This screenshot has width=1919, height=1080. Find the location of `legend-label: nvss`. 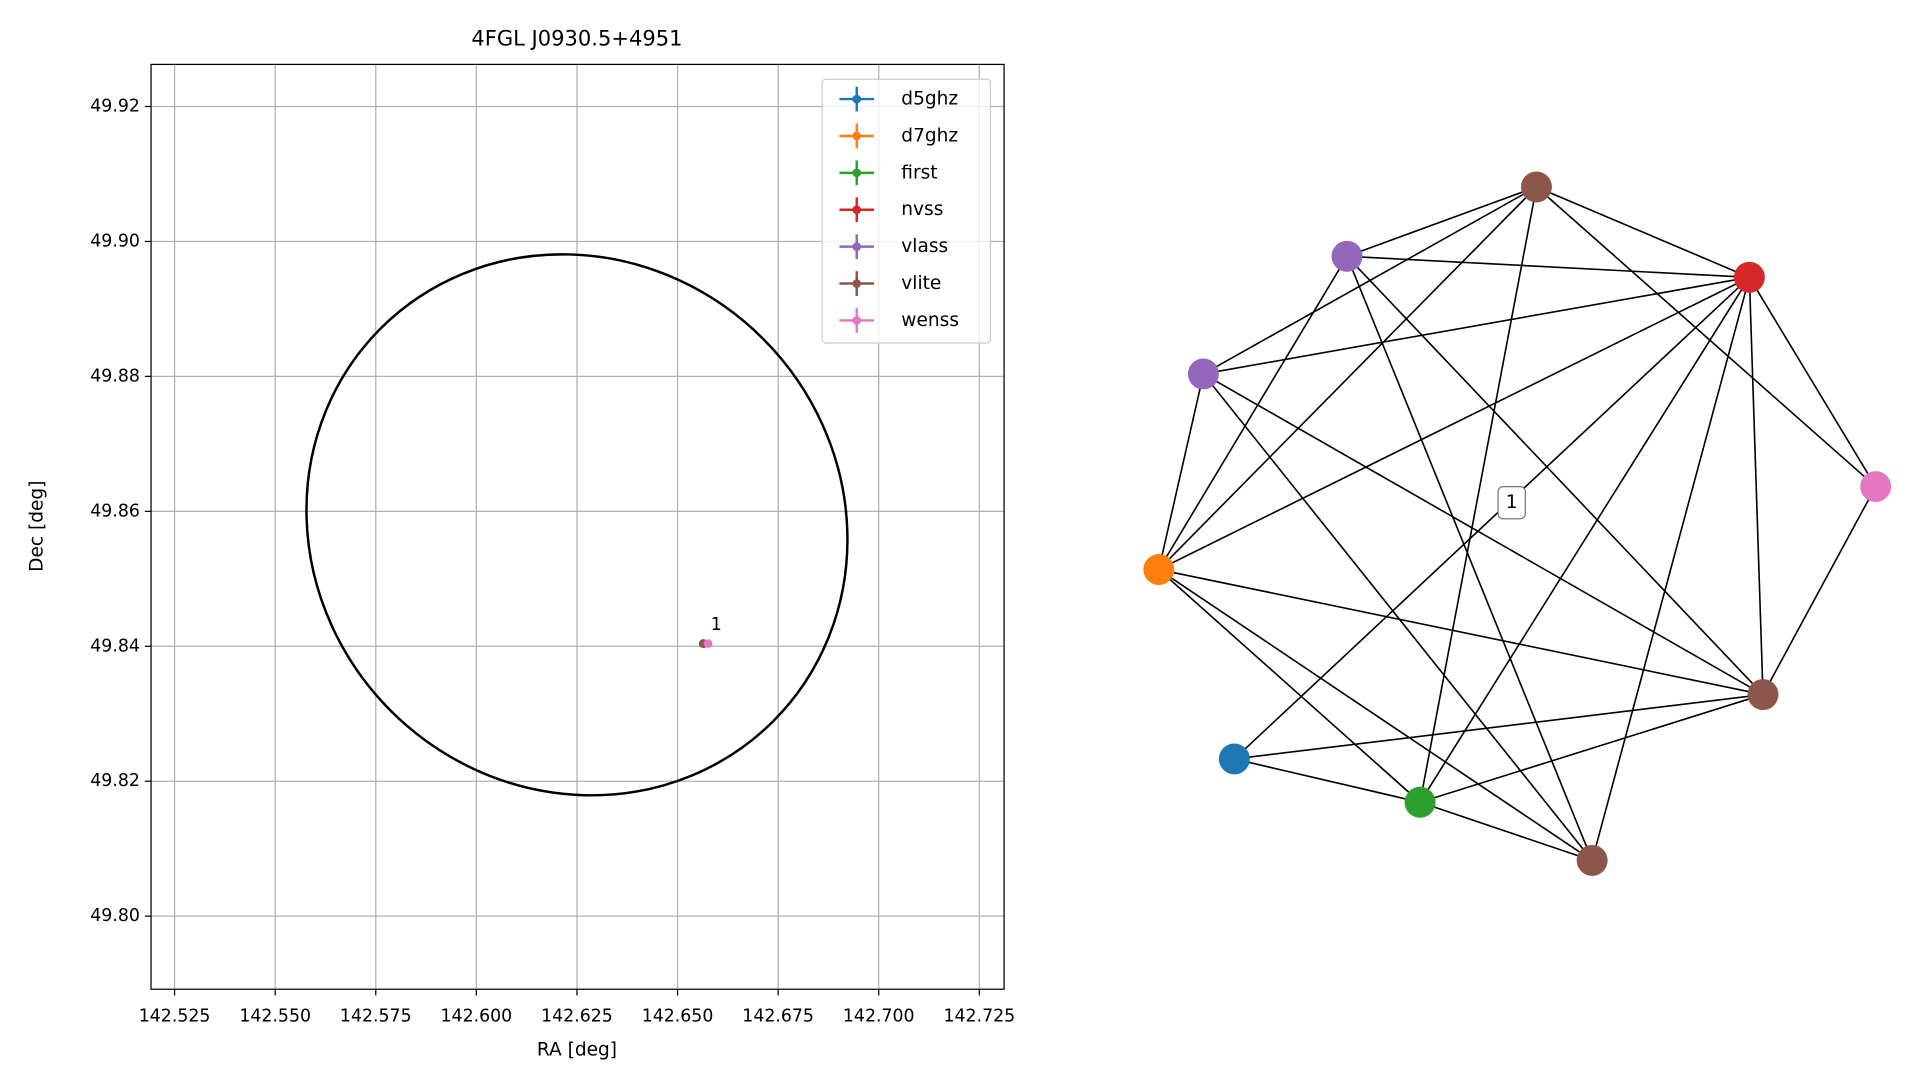

legend-label: nvss is located at coordinates (922, 209).